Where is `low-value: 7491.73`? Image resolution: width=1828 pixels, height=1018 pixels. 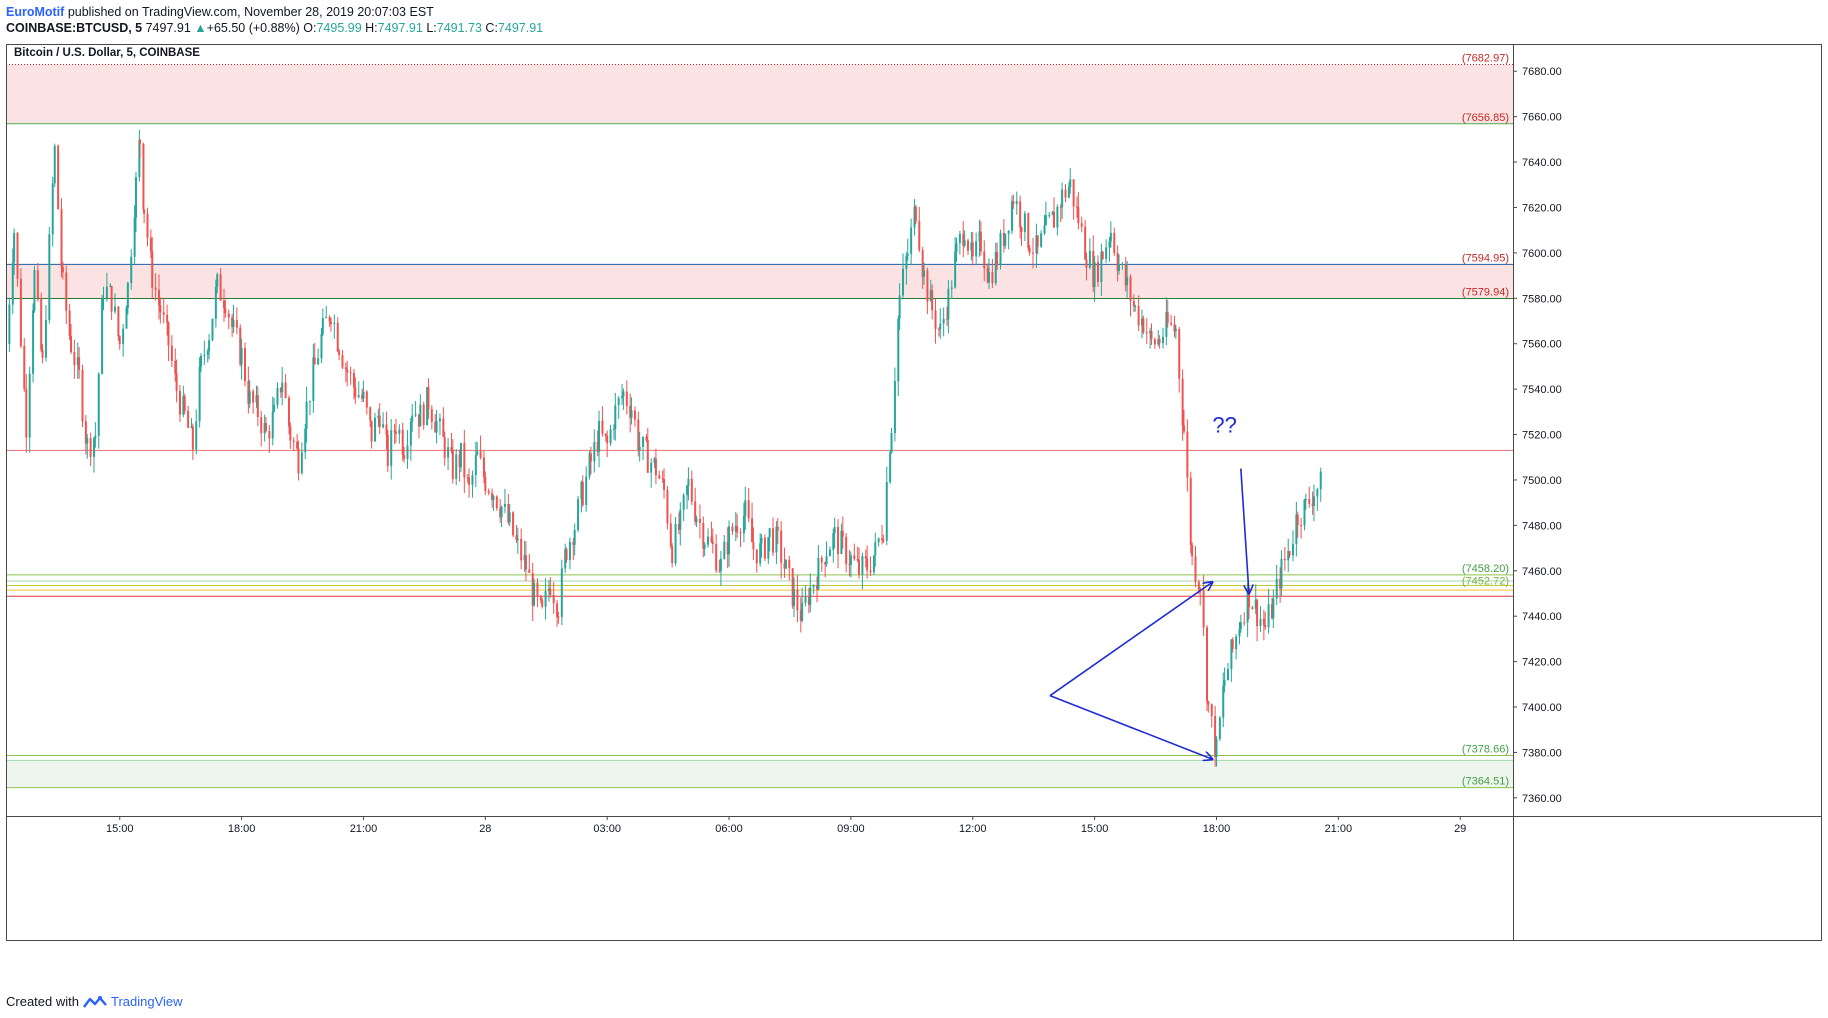
low-value: 7491.73 is located at coordinates (459, 28).